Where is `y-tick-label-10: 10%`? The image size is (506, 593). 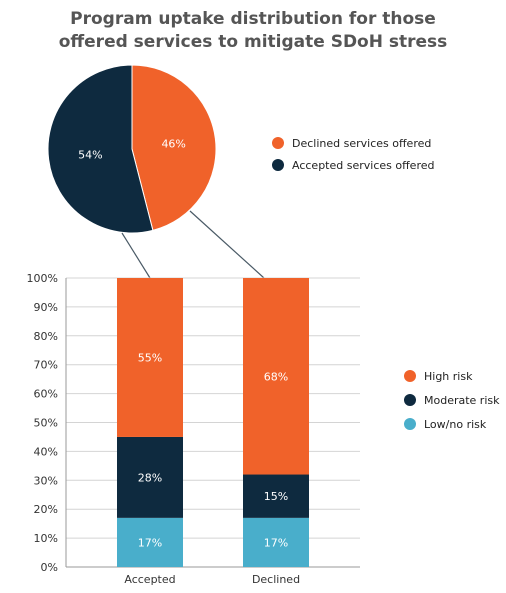
y-tick-label-10: 10% is located at coordinates (46, 538).